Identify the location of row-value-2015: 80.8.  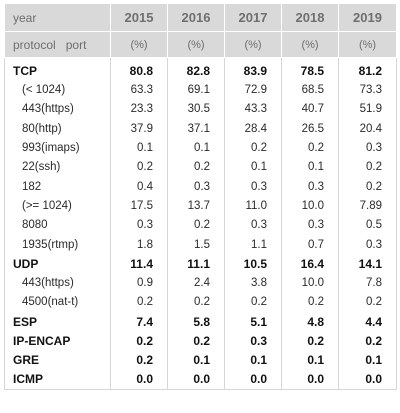
(139, 69).